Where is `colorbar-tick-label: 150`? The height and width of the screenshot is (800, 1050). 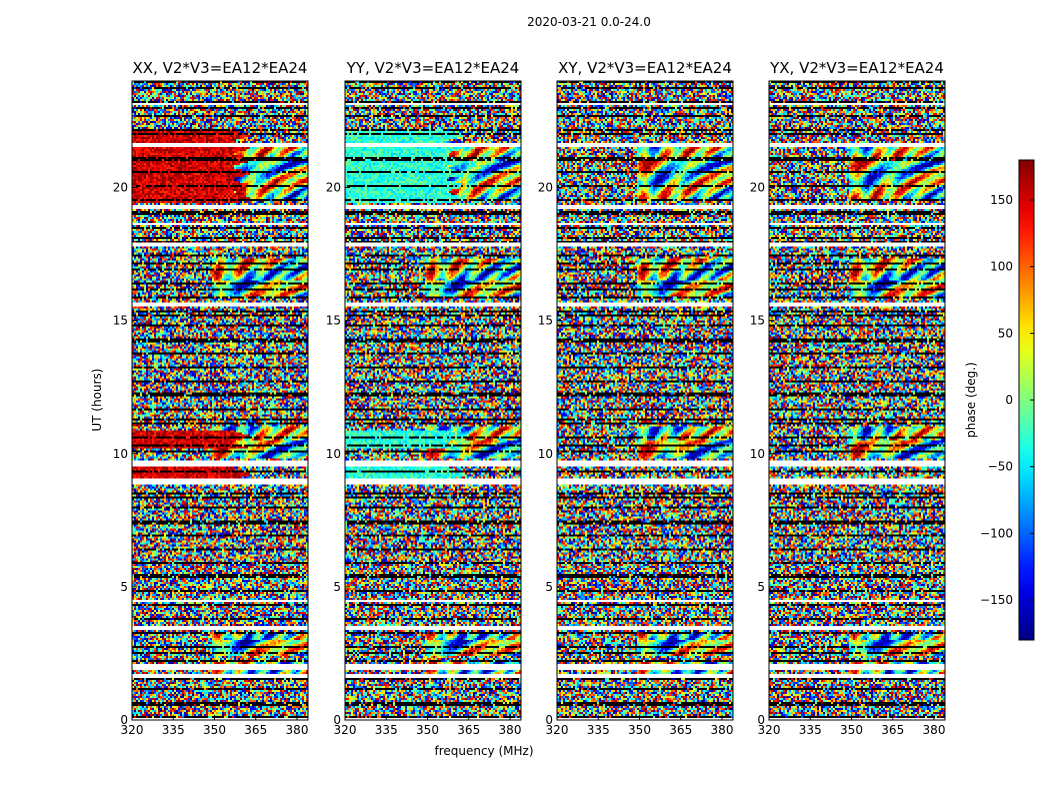
colorbar-tick-label: 150 is located at coordinates (1001, 200).